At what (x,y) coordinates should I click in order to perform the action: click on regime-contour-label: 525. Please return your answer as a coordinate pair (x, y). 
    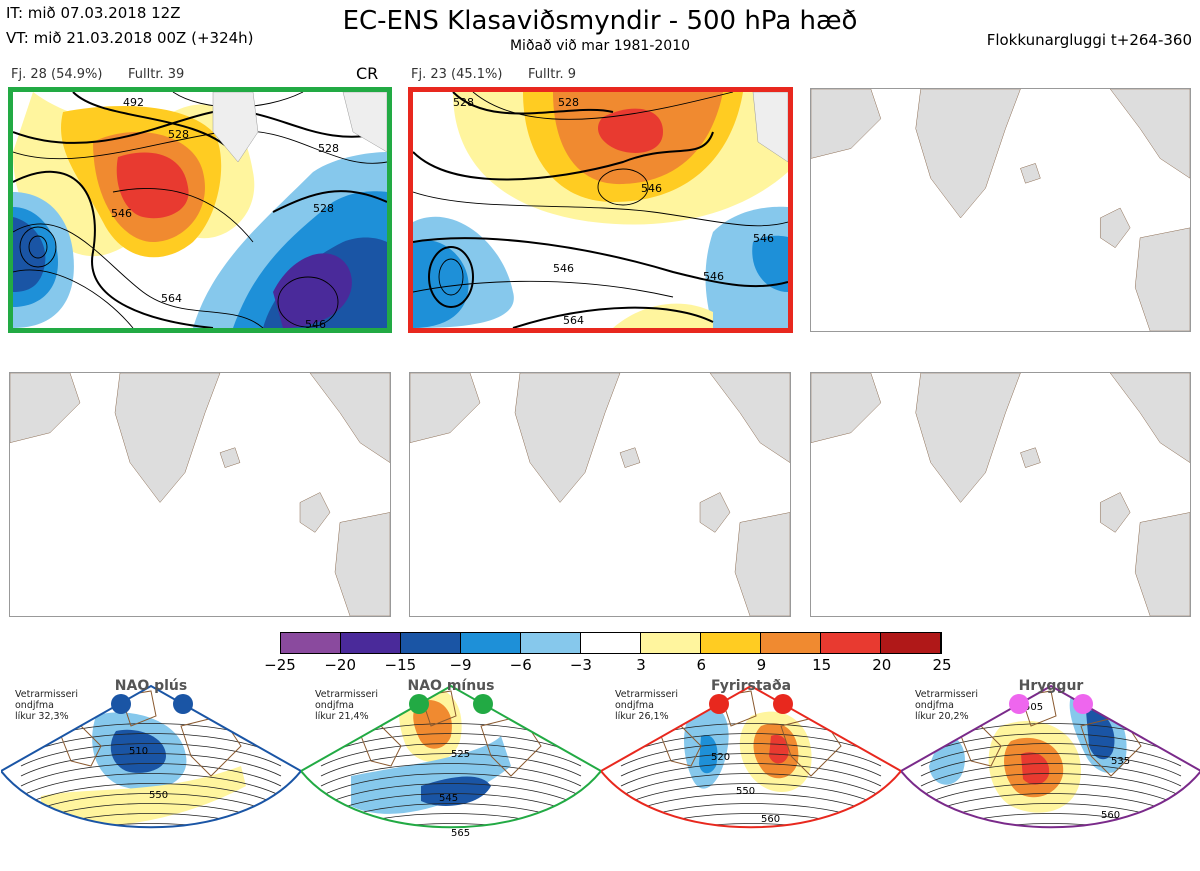
    Looking at the image, I should click on (460, 754).